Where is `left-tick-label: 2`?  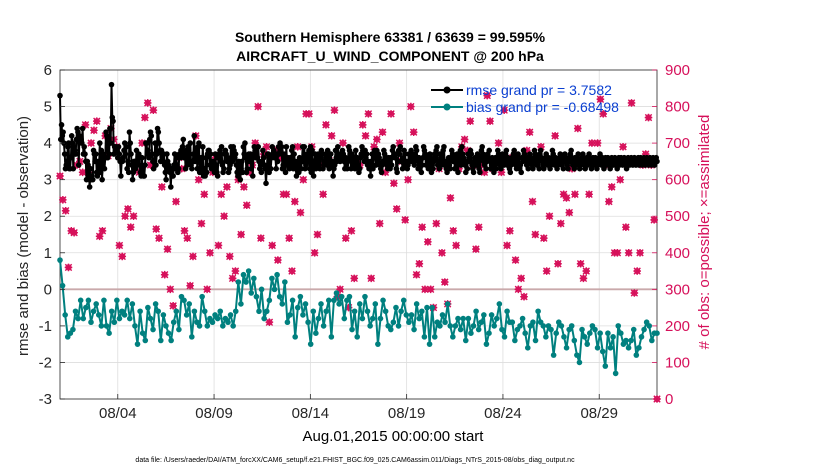 left-tick-label: 2 is located at coordinates (48, 216).